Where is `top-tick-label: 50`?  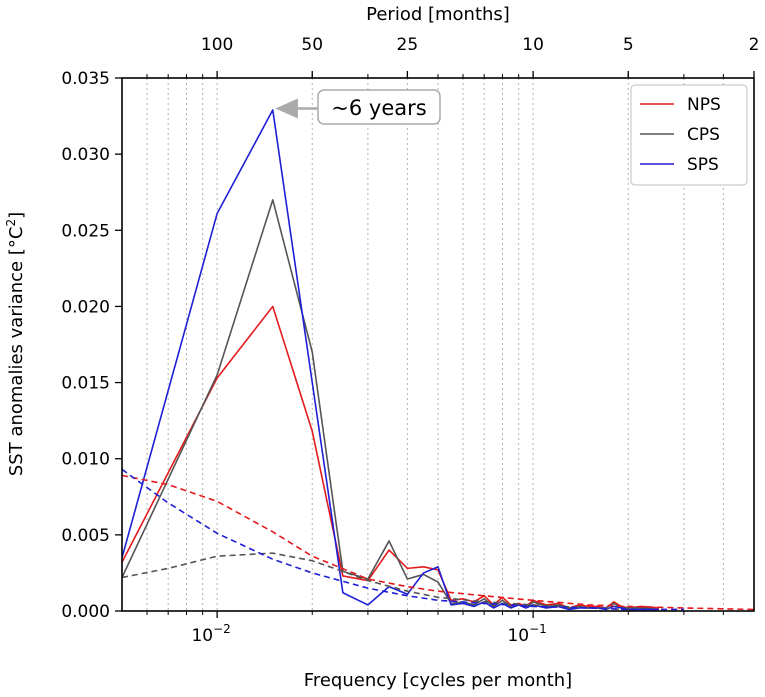
top-tick-label: 50 is located at coordinates (312, 45).